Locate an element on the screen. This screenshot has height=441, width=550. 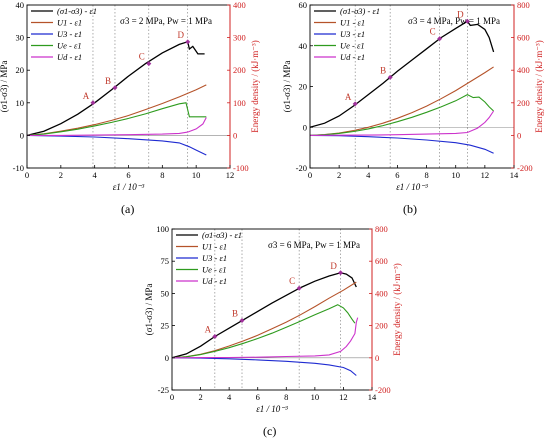
x-tick-label: 2 is located at coordinates (61, 175).